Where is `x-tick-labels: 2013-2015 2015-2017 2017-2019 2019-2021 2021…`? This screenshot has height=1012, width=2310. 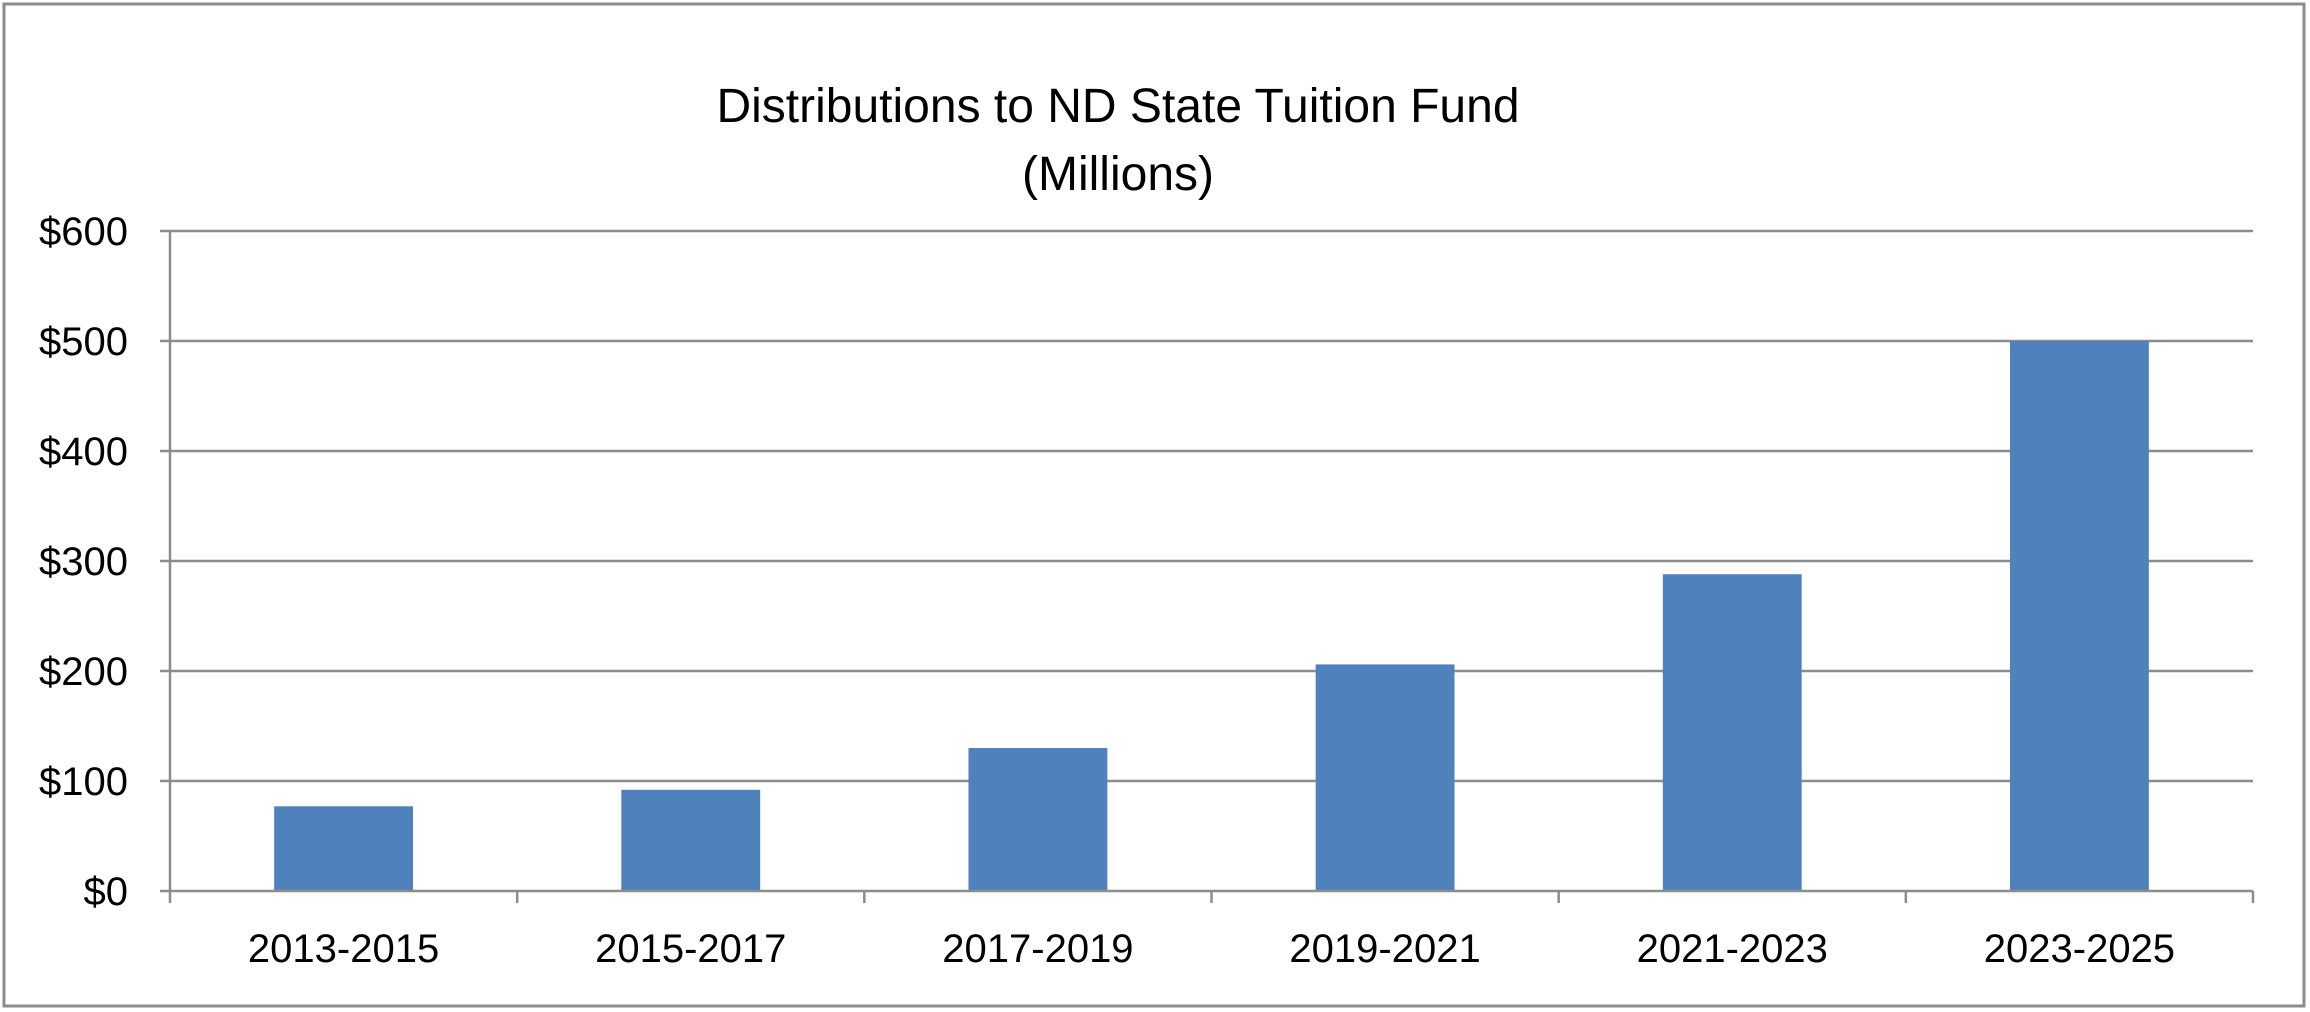 x-tick-labels: 2013-2015 2015-2017 2017-2019 2019-2021 2021… is located at coordinates (1211, 949).